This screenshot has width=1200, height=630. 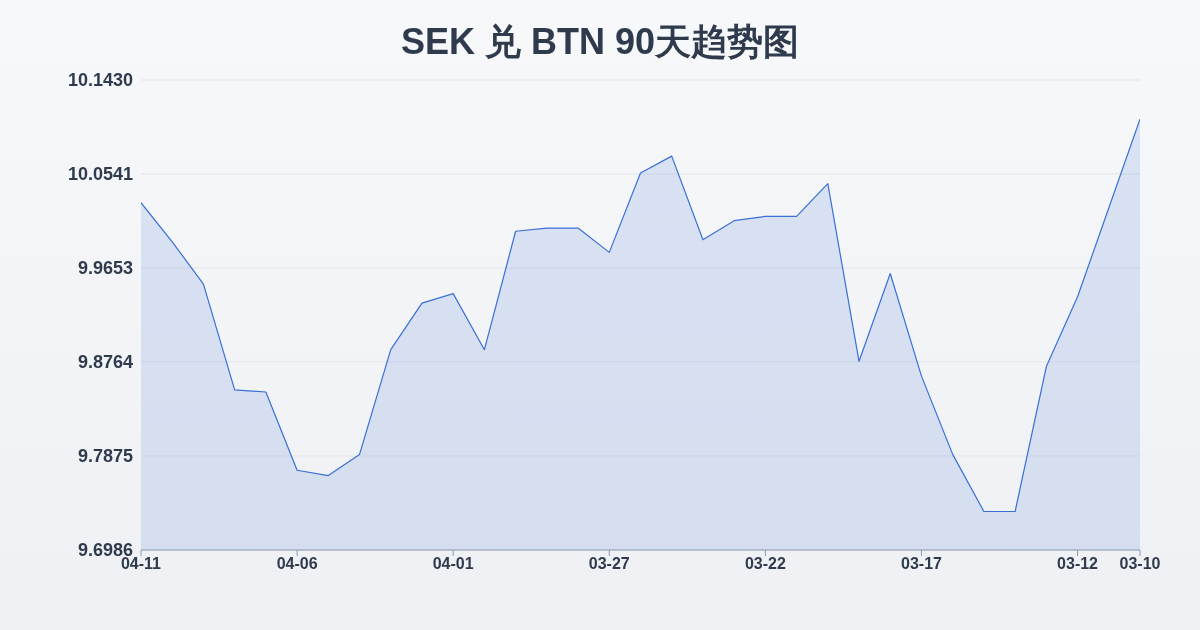 I want to click on y-tick-label: 10.1430, so click(x=100, y=80).